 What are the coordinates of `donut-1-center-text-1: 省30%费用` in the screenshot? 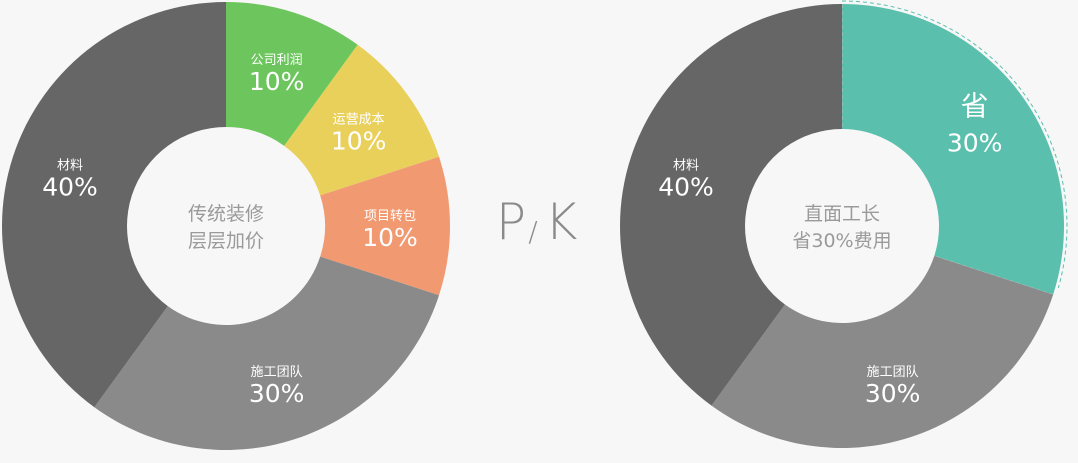 It's located at (841, 241).